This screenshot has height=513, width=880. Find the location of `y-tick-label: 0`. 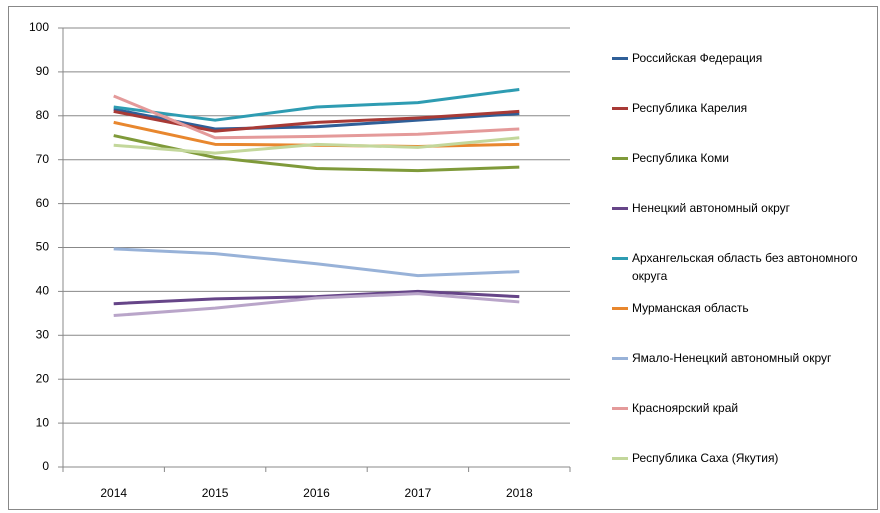

y-tick-label: 0 is located at coordinates (45, 466).